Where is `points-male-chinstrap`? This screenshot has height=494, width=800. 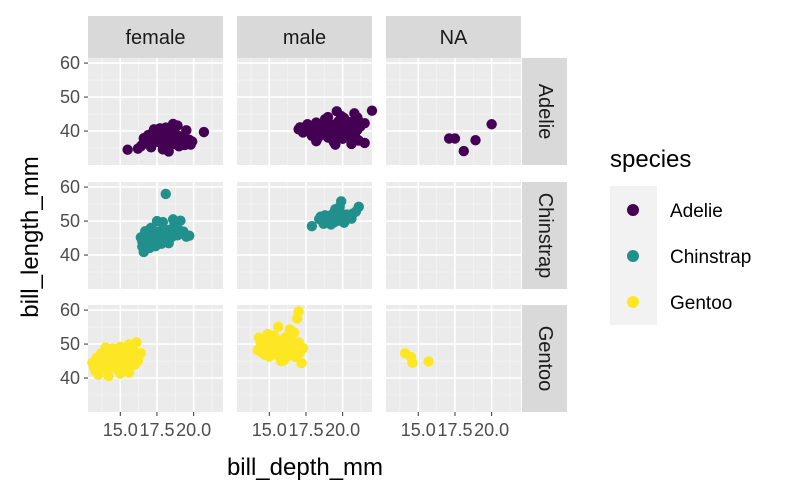 points-male-chinstrap is located at coordinates (335, 214).